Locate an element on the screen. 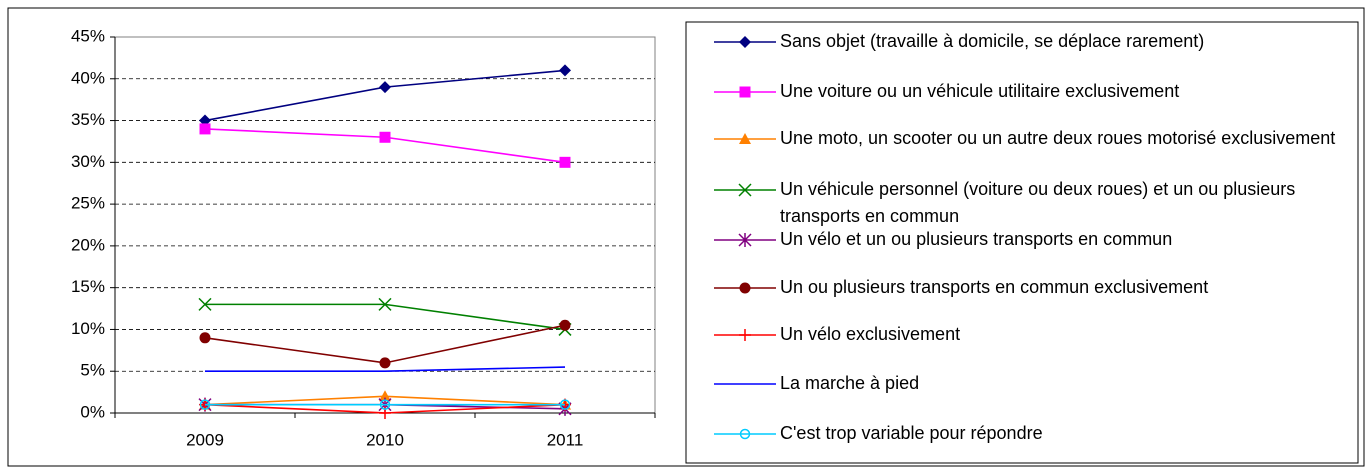 This screenshot has width=1372, height=473. legend-label: Un vélo exclusivement is located at coordinates (870, 334).